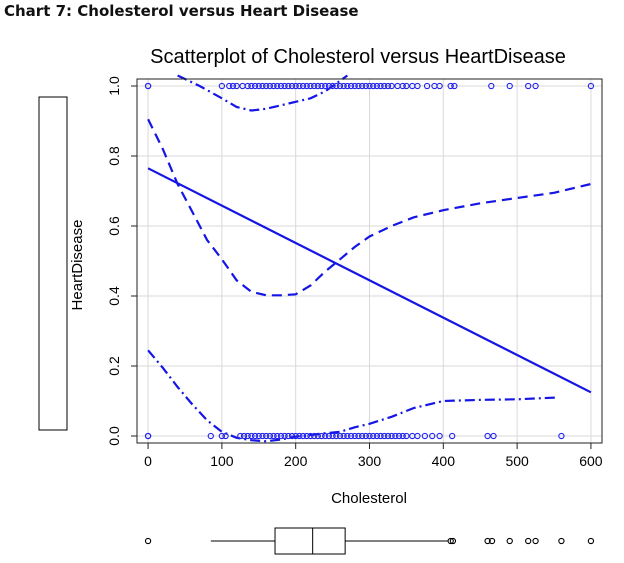 The height and width of the screenshot is (563, 624). What do you see at coordinates (310, 541) in the screenshot?
I see `boxplot-box` at bounding box center [310, 541].